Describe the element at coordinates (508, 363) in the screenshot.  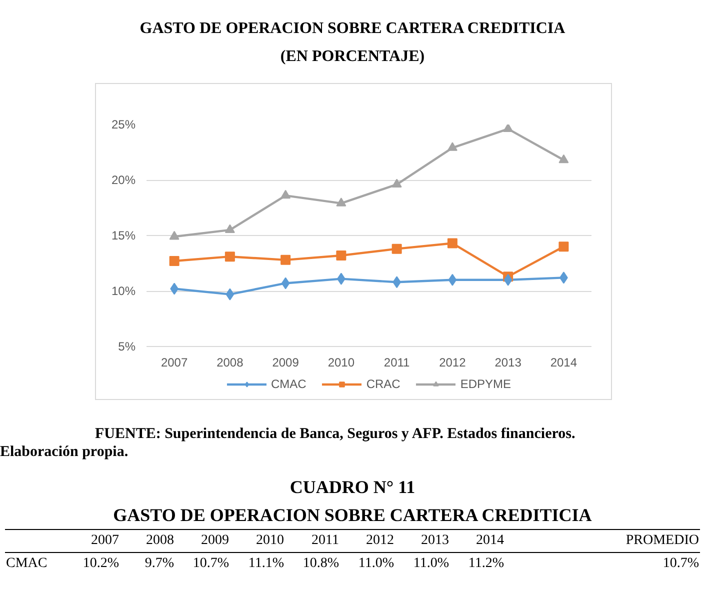
I see `x-tick-label: 2013` at that location.